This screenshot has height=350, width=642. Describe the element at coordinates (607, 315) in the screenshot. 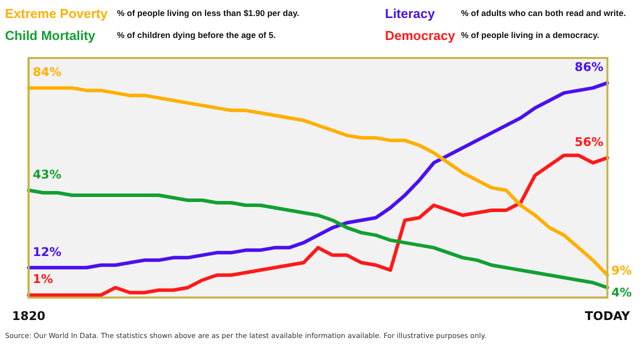

I see `x-tick-label: TODAY` at that location.